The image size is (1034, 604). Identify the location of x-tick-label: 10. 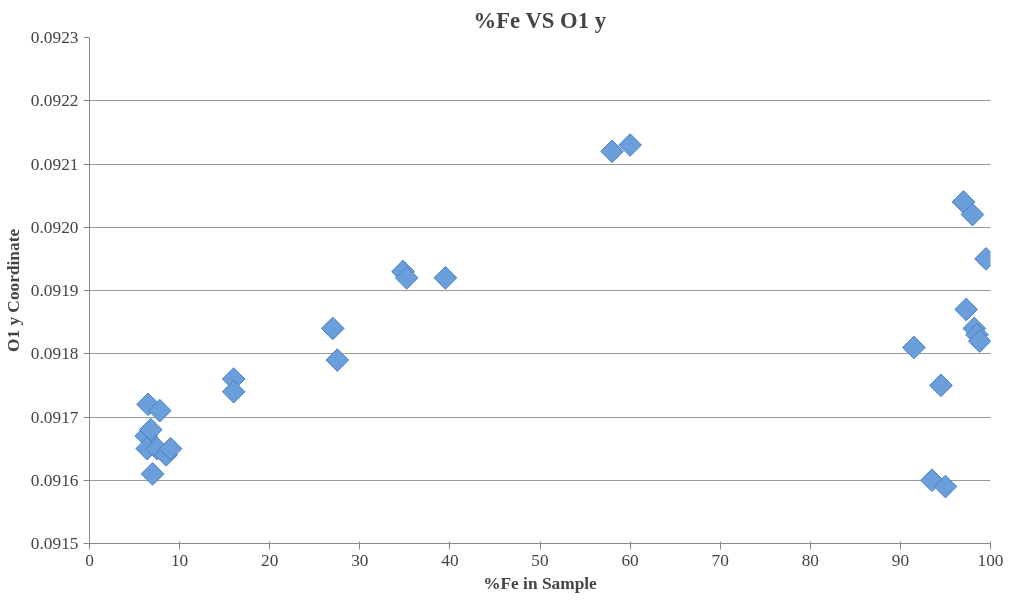
(179, 560).